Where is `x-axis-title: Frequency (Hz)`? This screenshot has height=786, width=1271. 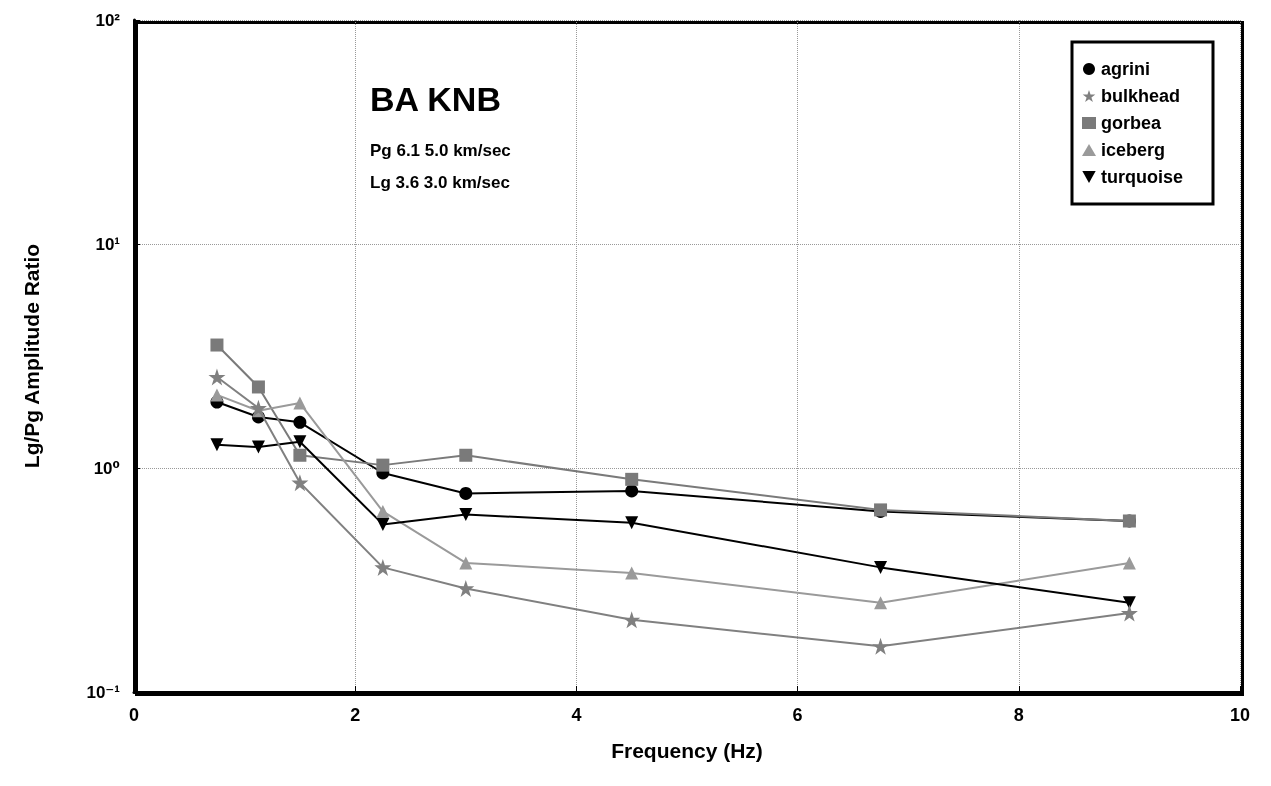
x-axis-title: Frequency (Hz) is located at coordinates (687, 750).